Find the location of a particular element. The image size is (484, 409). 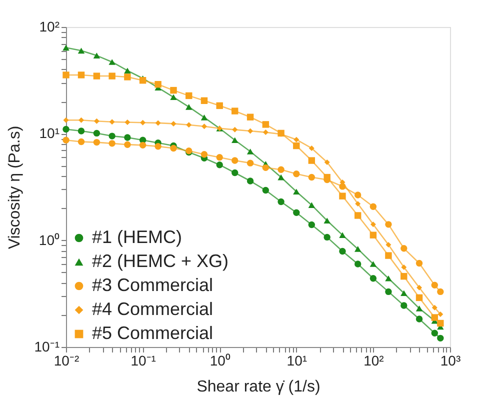

y-tick-label: 10⁻¹ is located at coordinates (47, 346).